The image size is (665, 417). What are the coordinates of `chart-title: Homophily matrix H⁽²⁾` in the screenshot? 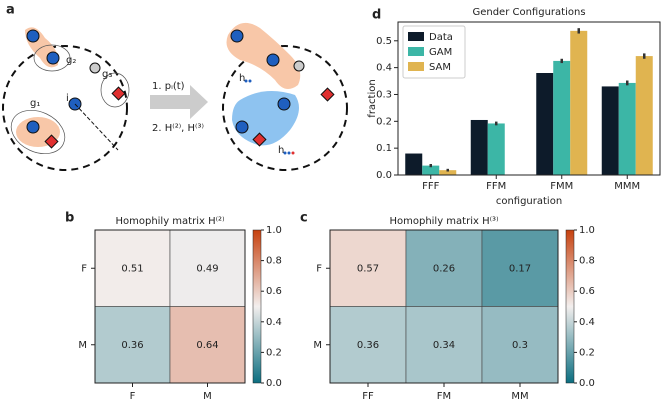 It's located at (169, 221).